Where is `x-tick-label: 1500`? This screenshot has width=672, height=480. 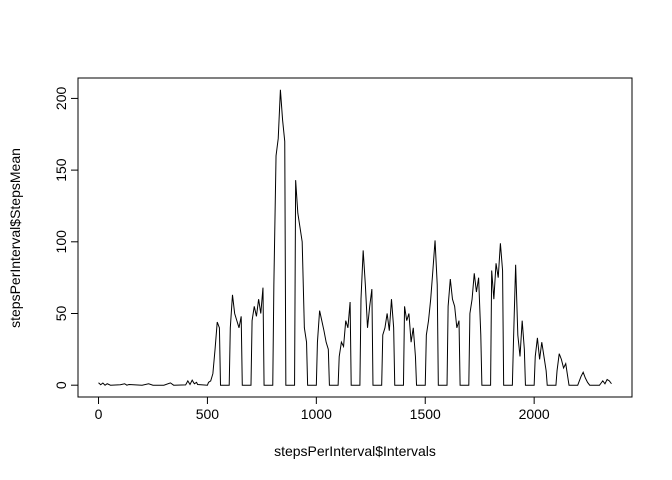 x-tick-label: 1500 is located at coordinates (425, 414).